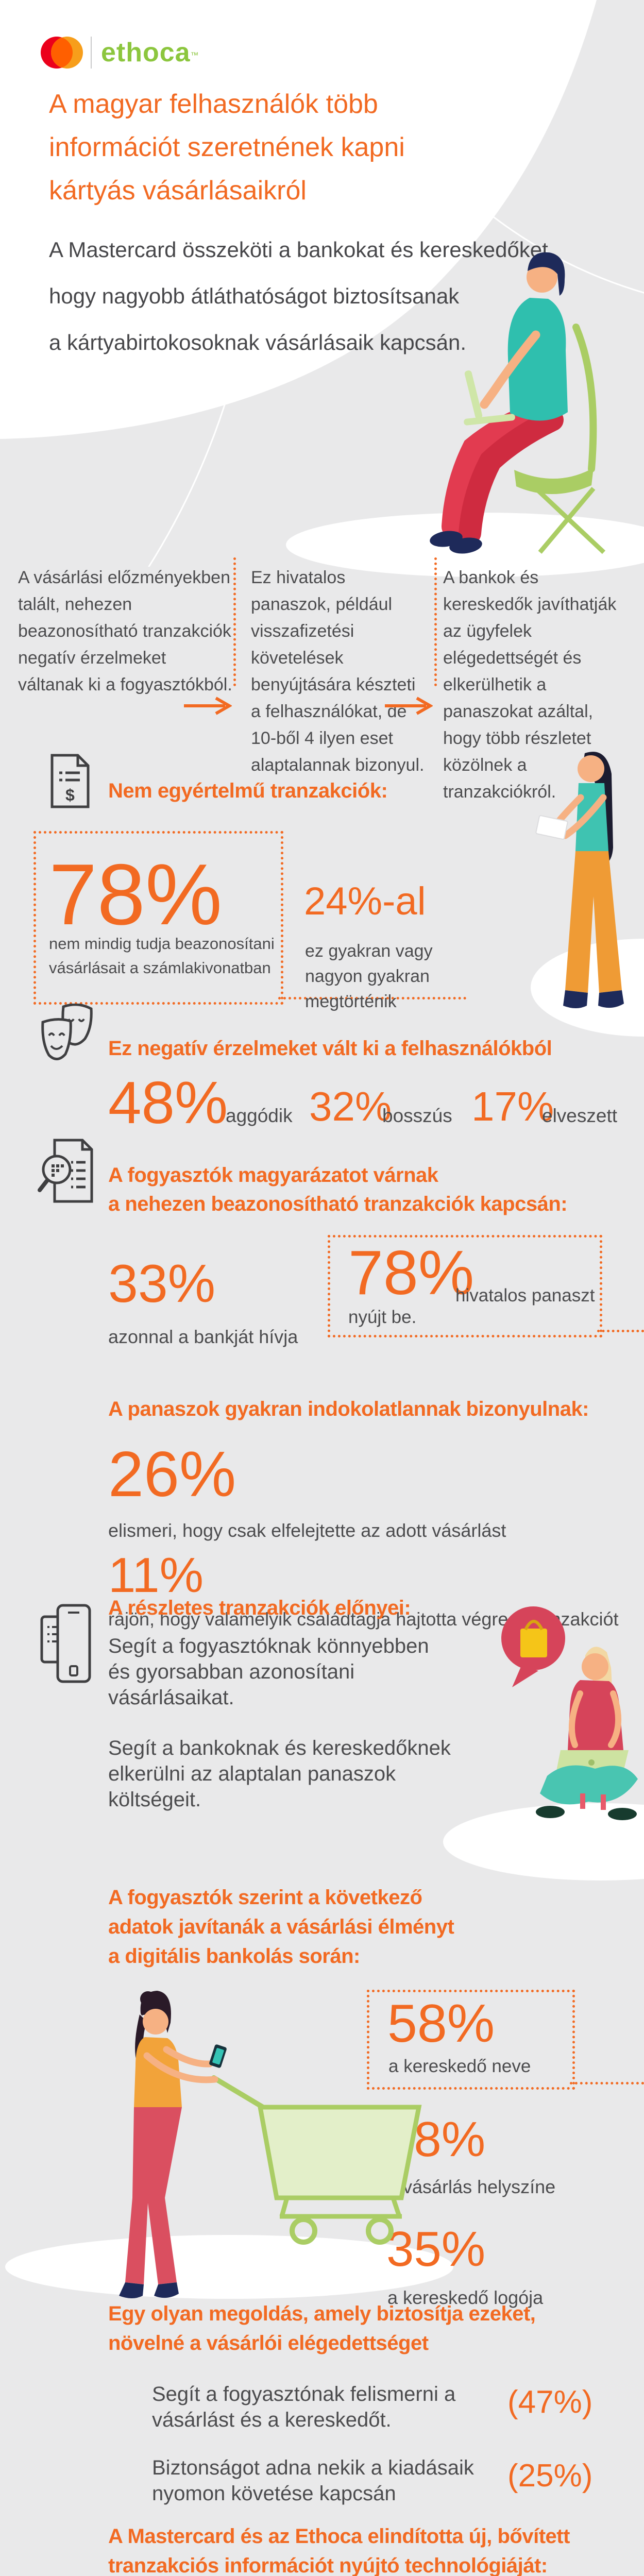 This screenshot has width=644, height=2576. Describe the element at coordinates (259, 1608) in the screenshot. I see `benefits-heading: A részletes tranzakciók előnyei:` at that location.